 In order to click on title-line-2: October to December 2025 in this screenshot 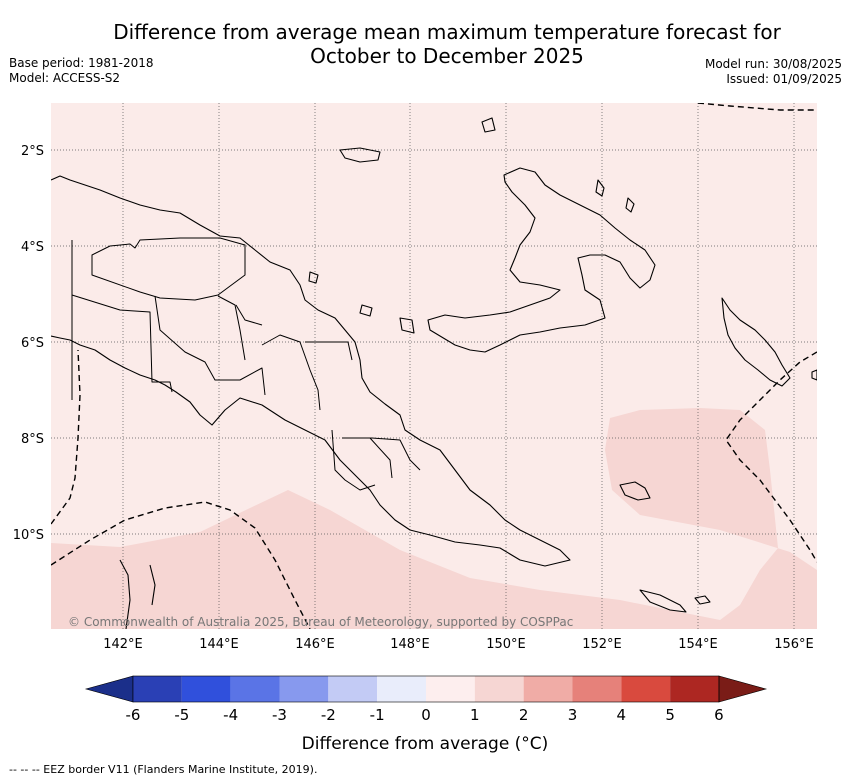, I will do `click(447, 56)`.